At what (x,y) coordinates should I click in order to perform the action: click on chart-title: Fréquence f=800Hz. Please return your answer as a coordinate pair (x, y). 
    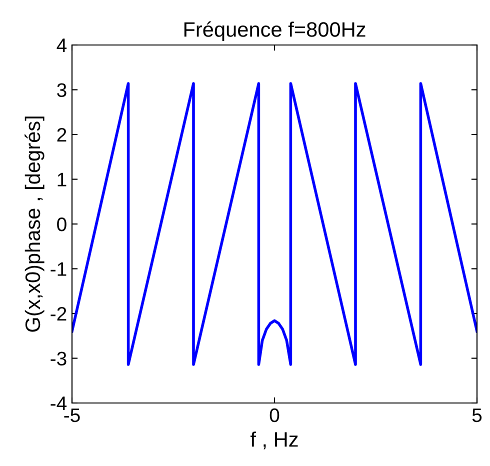
    Looking at the image, I should click on (275, 31).